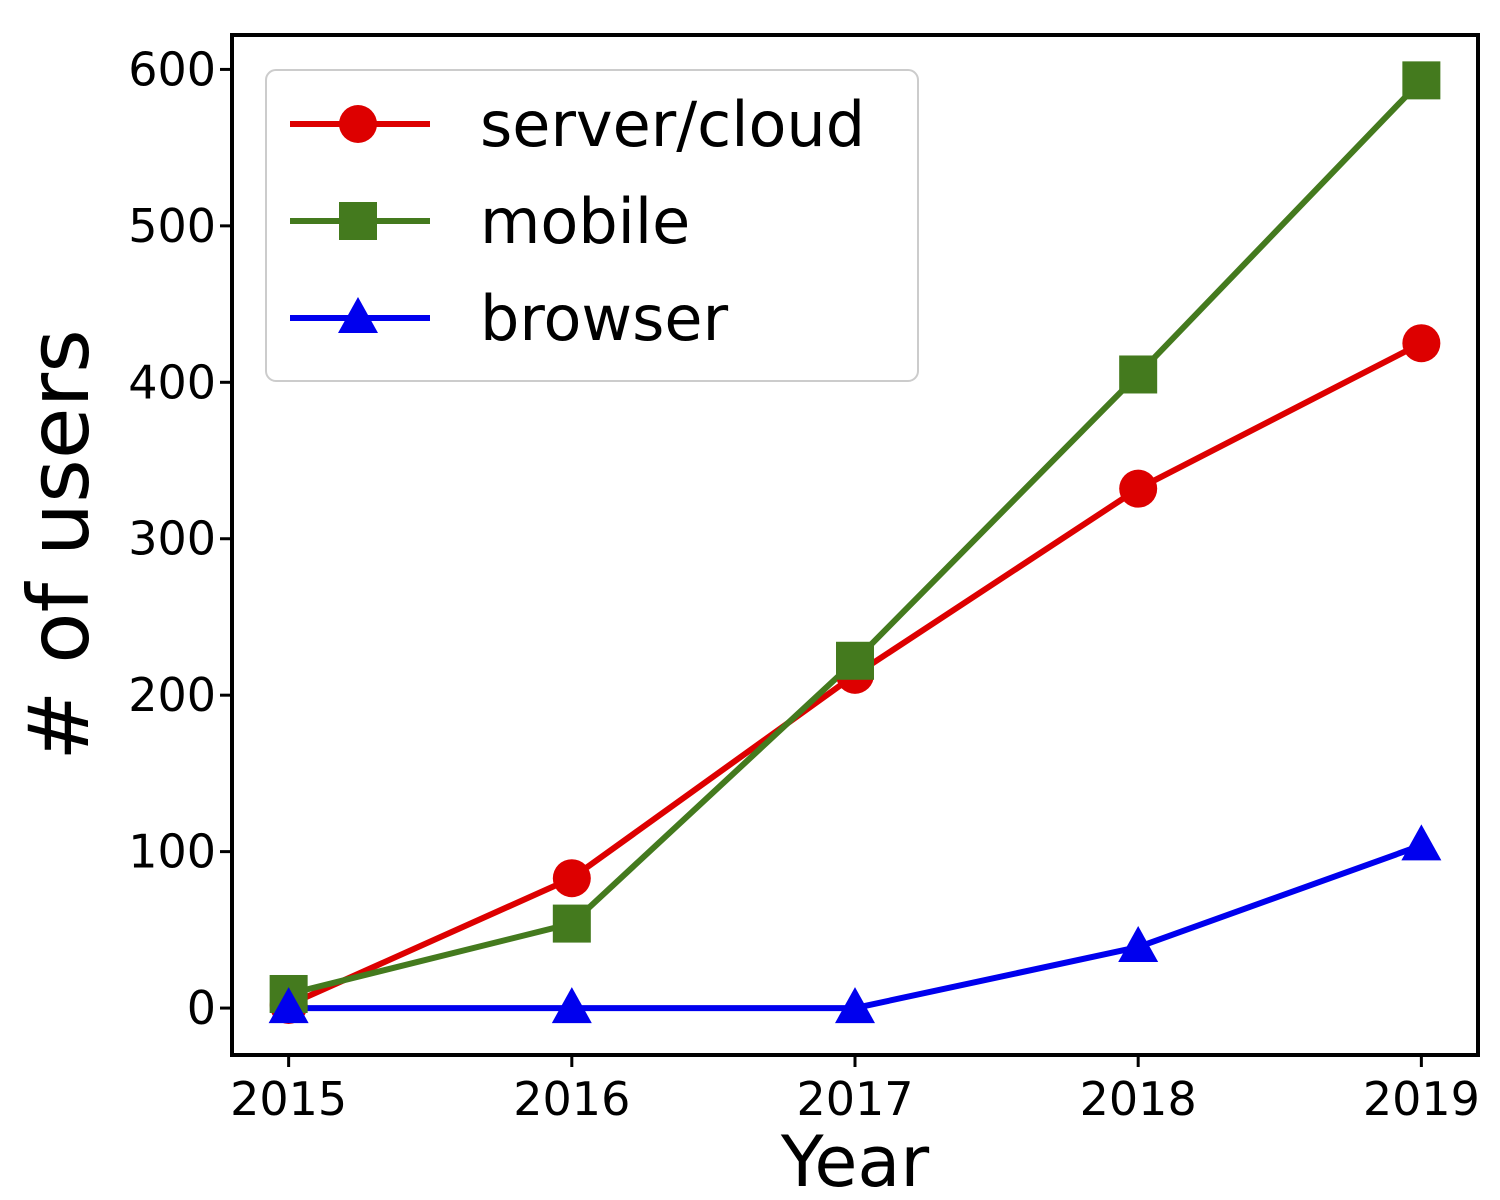  I want to click on legend-marker-browser, so click(358, 315).